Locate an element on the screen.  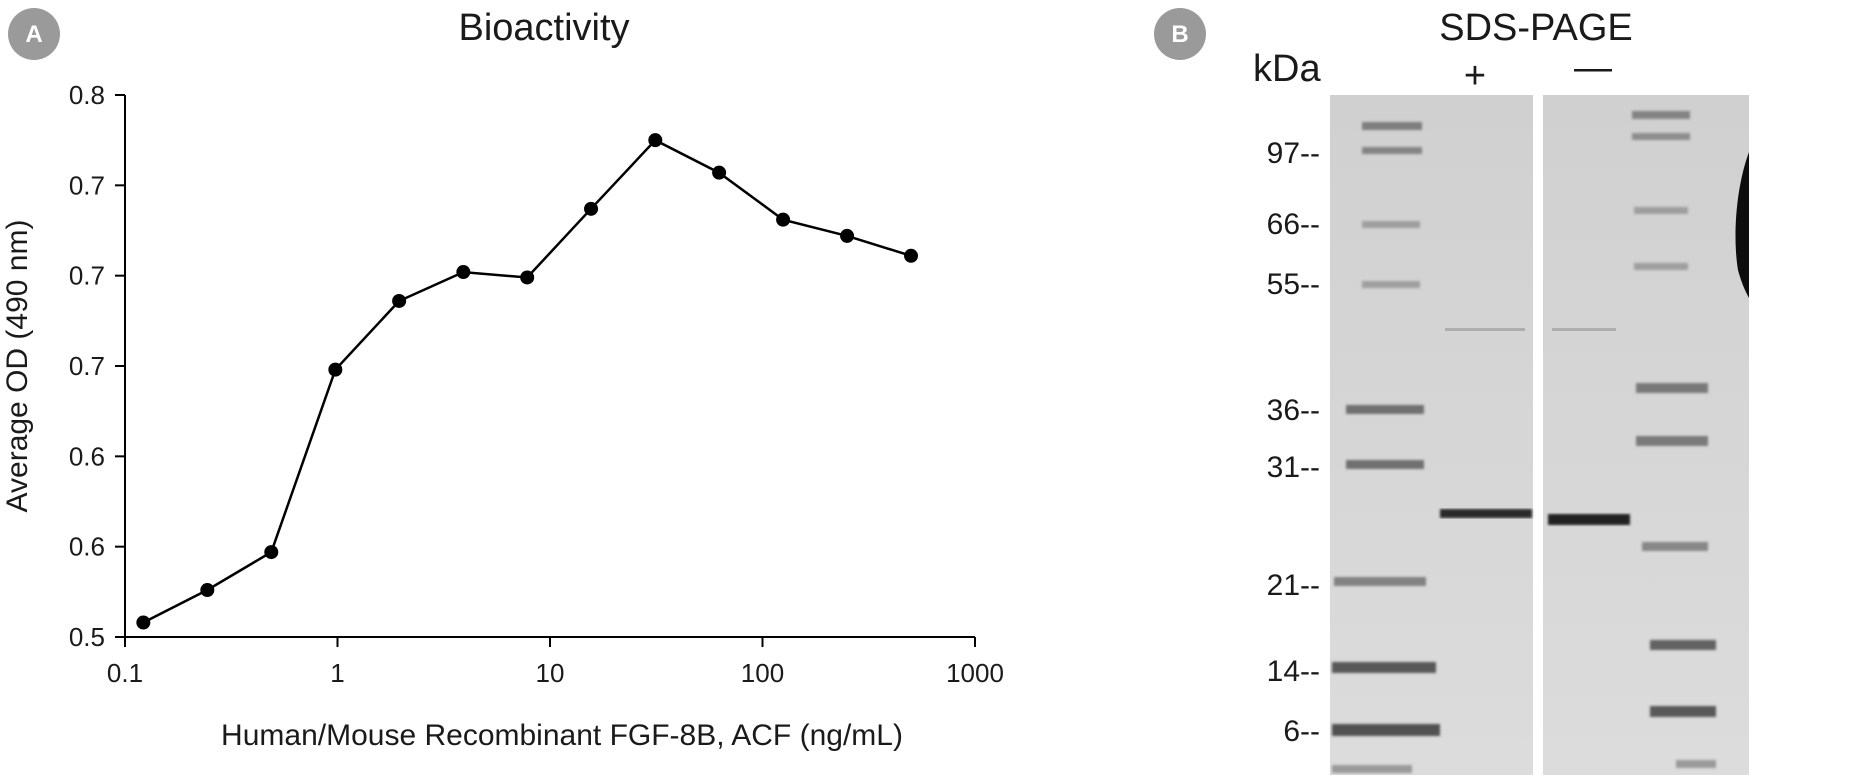
gel-right-section is located at coordinates (1646, 435).